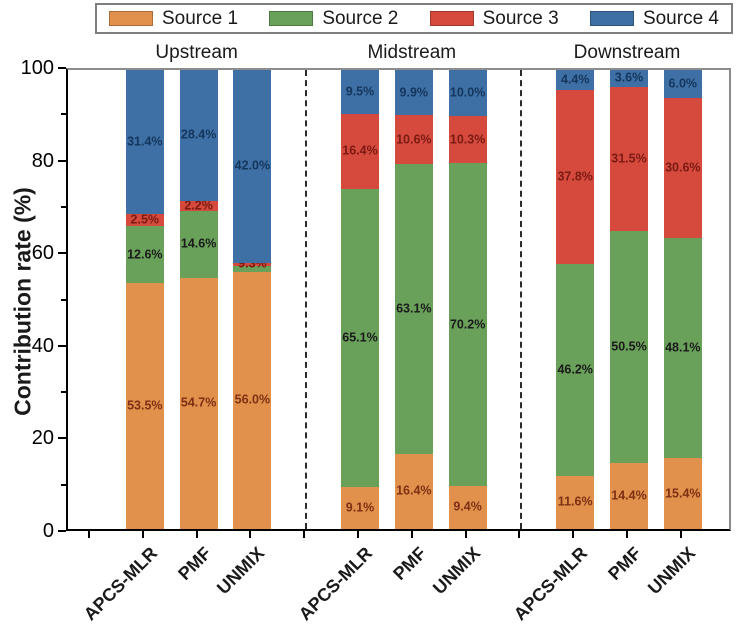 The image size is (737, 638). What do you see at coordinates (48, 531) in the screenshot?
I see `y-tick-label: 0` at bounding box center [48, 531].